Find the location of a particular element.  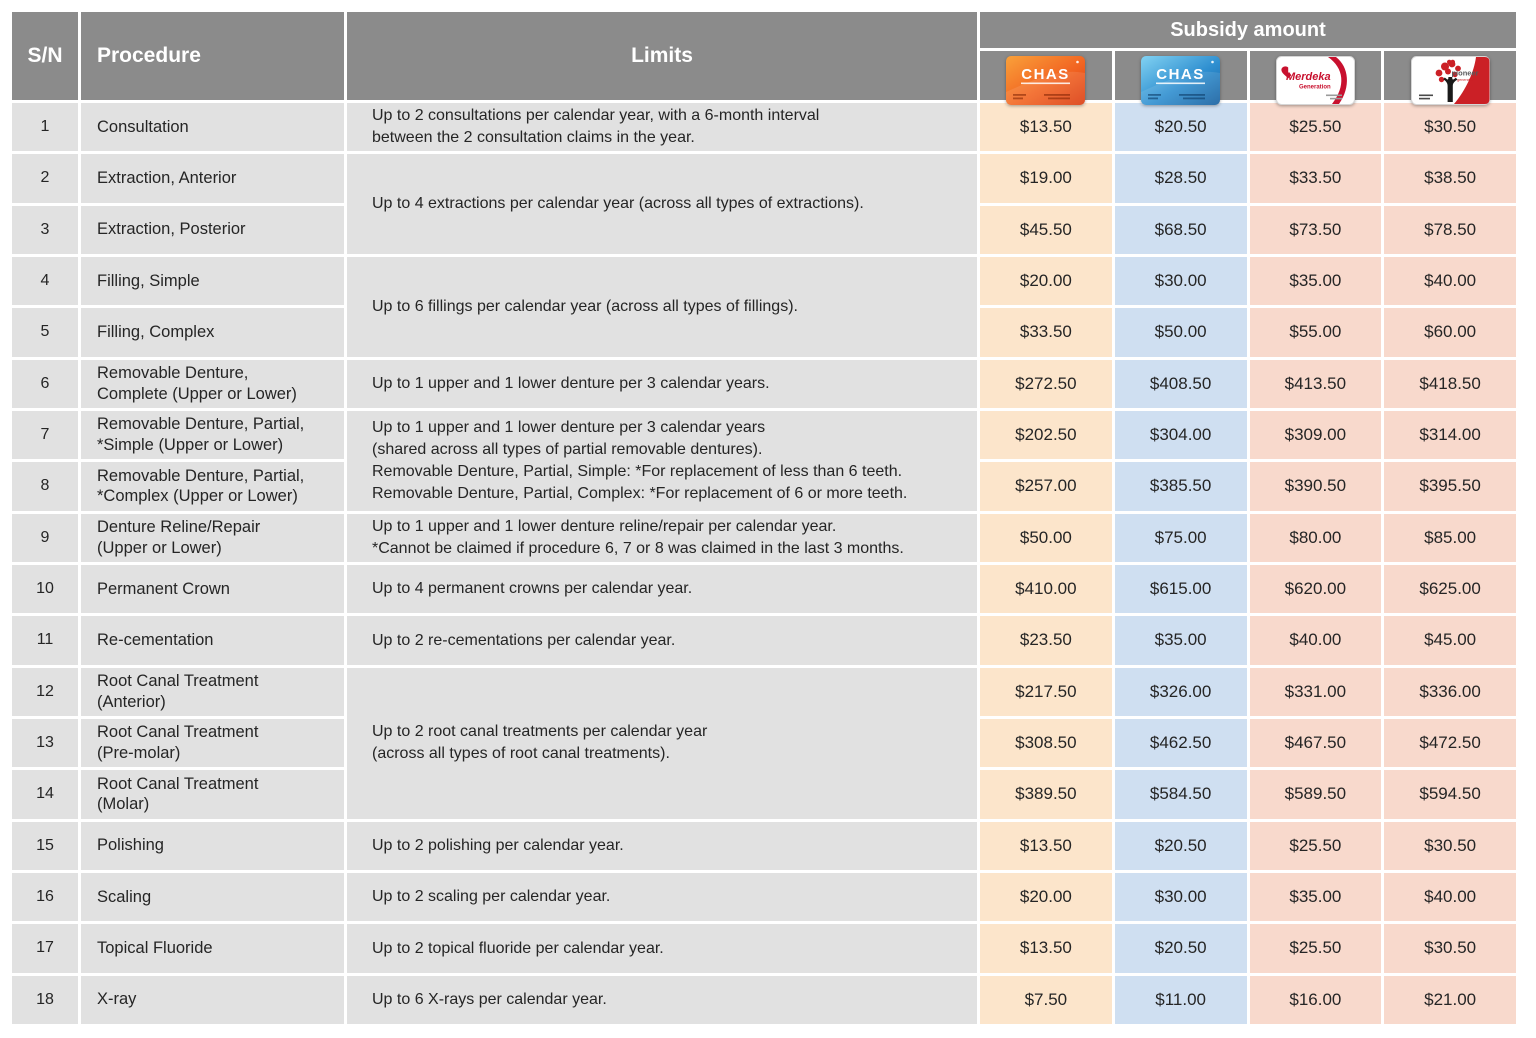

sn-cell: 3 is located at coordinates (45, 229).